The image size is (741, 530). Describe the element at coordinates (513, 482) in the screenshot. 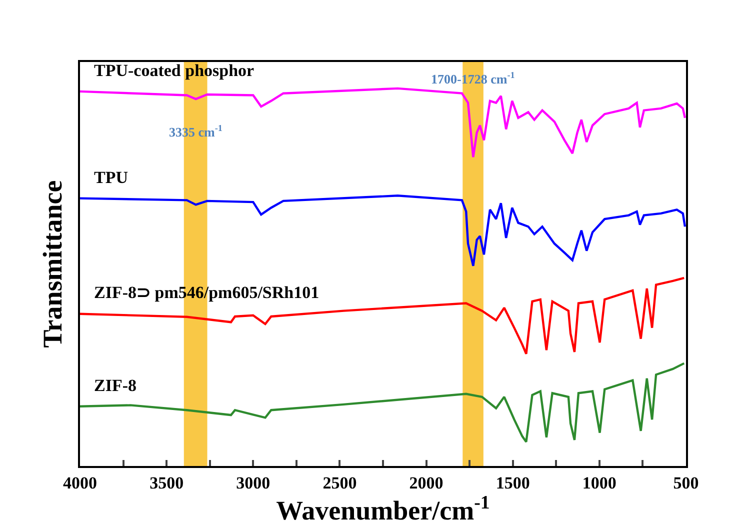

I see `x-tick-label: 1500` at that location.